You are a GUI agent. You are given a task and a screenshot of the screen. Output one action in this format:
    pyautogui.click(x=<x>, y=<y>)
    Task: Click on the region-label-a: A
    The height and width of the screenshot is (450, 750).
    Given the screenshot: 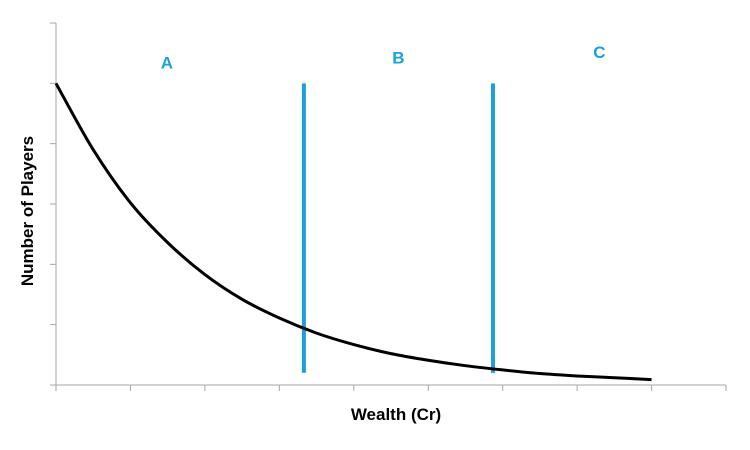 What is the action you would take?
    pyautogui.click(x=167, y=62)
    